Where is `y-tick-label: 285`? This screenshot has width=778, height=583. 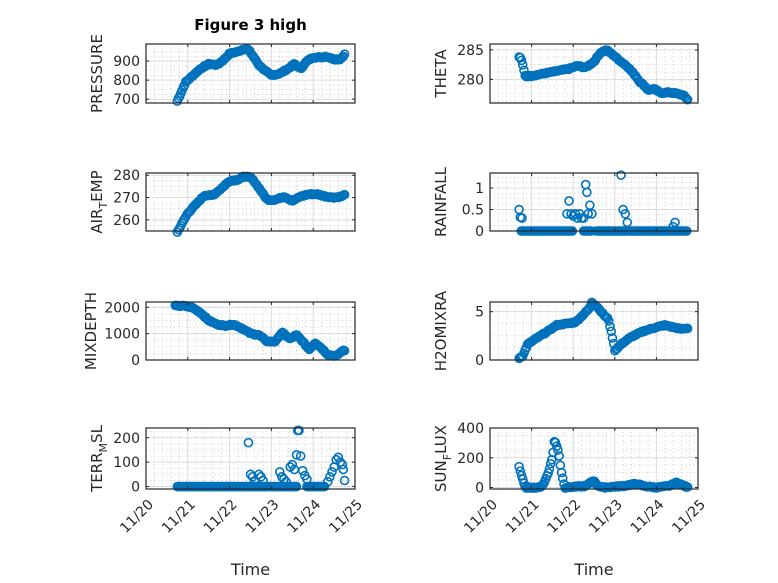
y-tick-label: 285 is located at coordinates (470, 51).